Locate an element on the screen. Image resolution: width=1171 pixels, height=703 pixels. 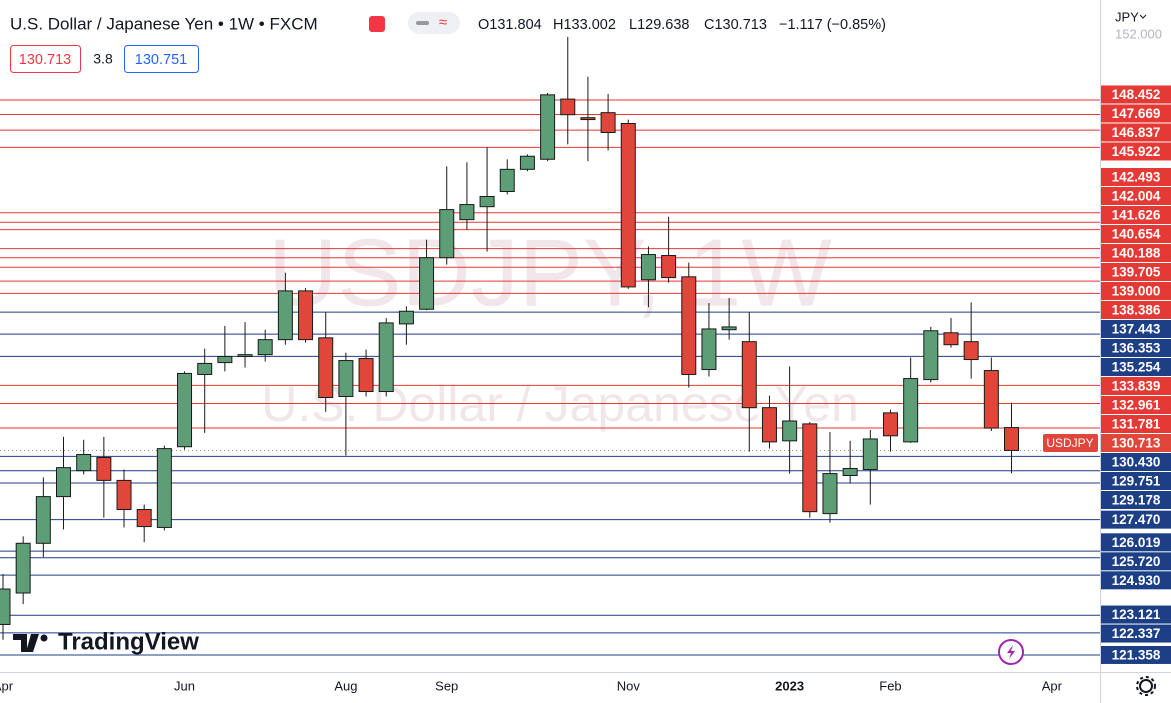
ask: 130.751 is located at coordinates (161, 60).